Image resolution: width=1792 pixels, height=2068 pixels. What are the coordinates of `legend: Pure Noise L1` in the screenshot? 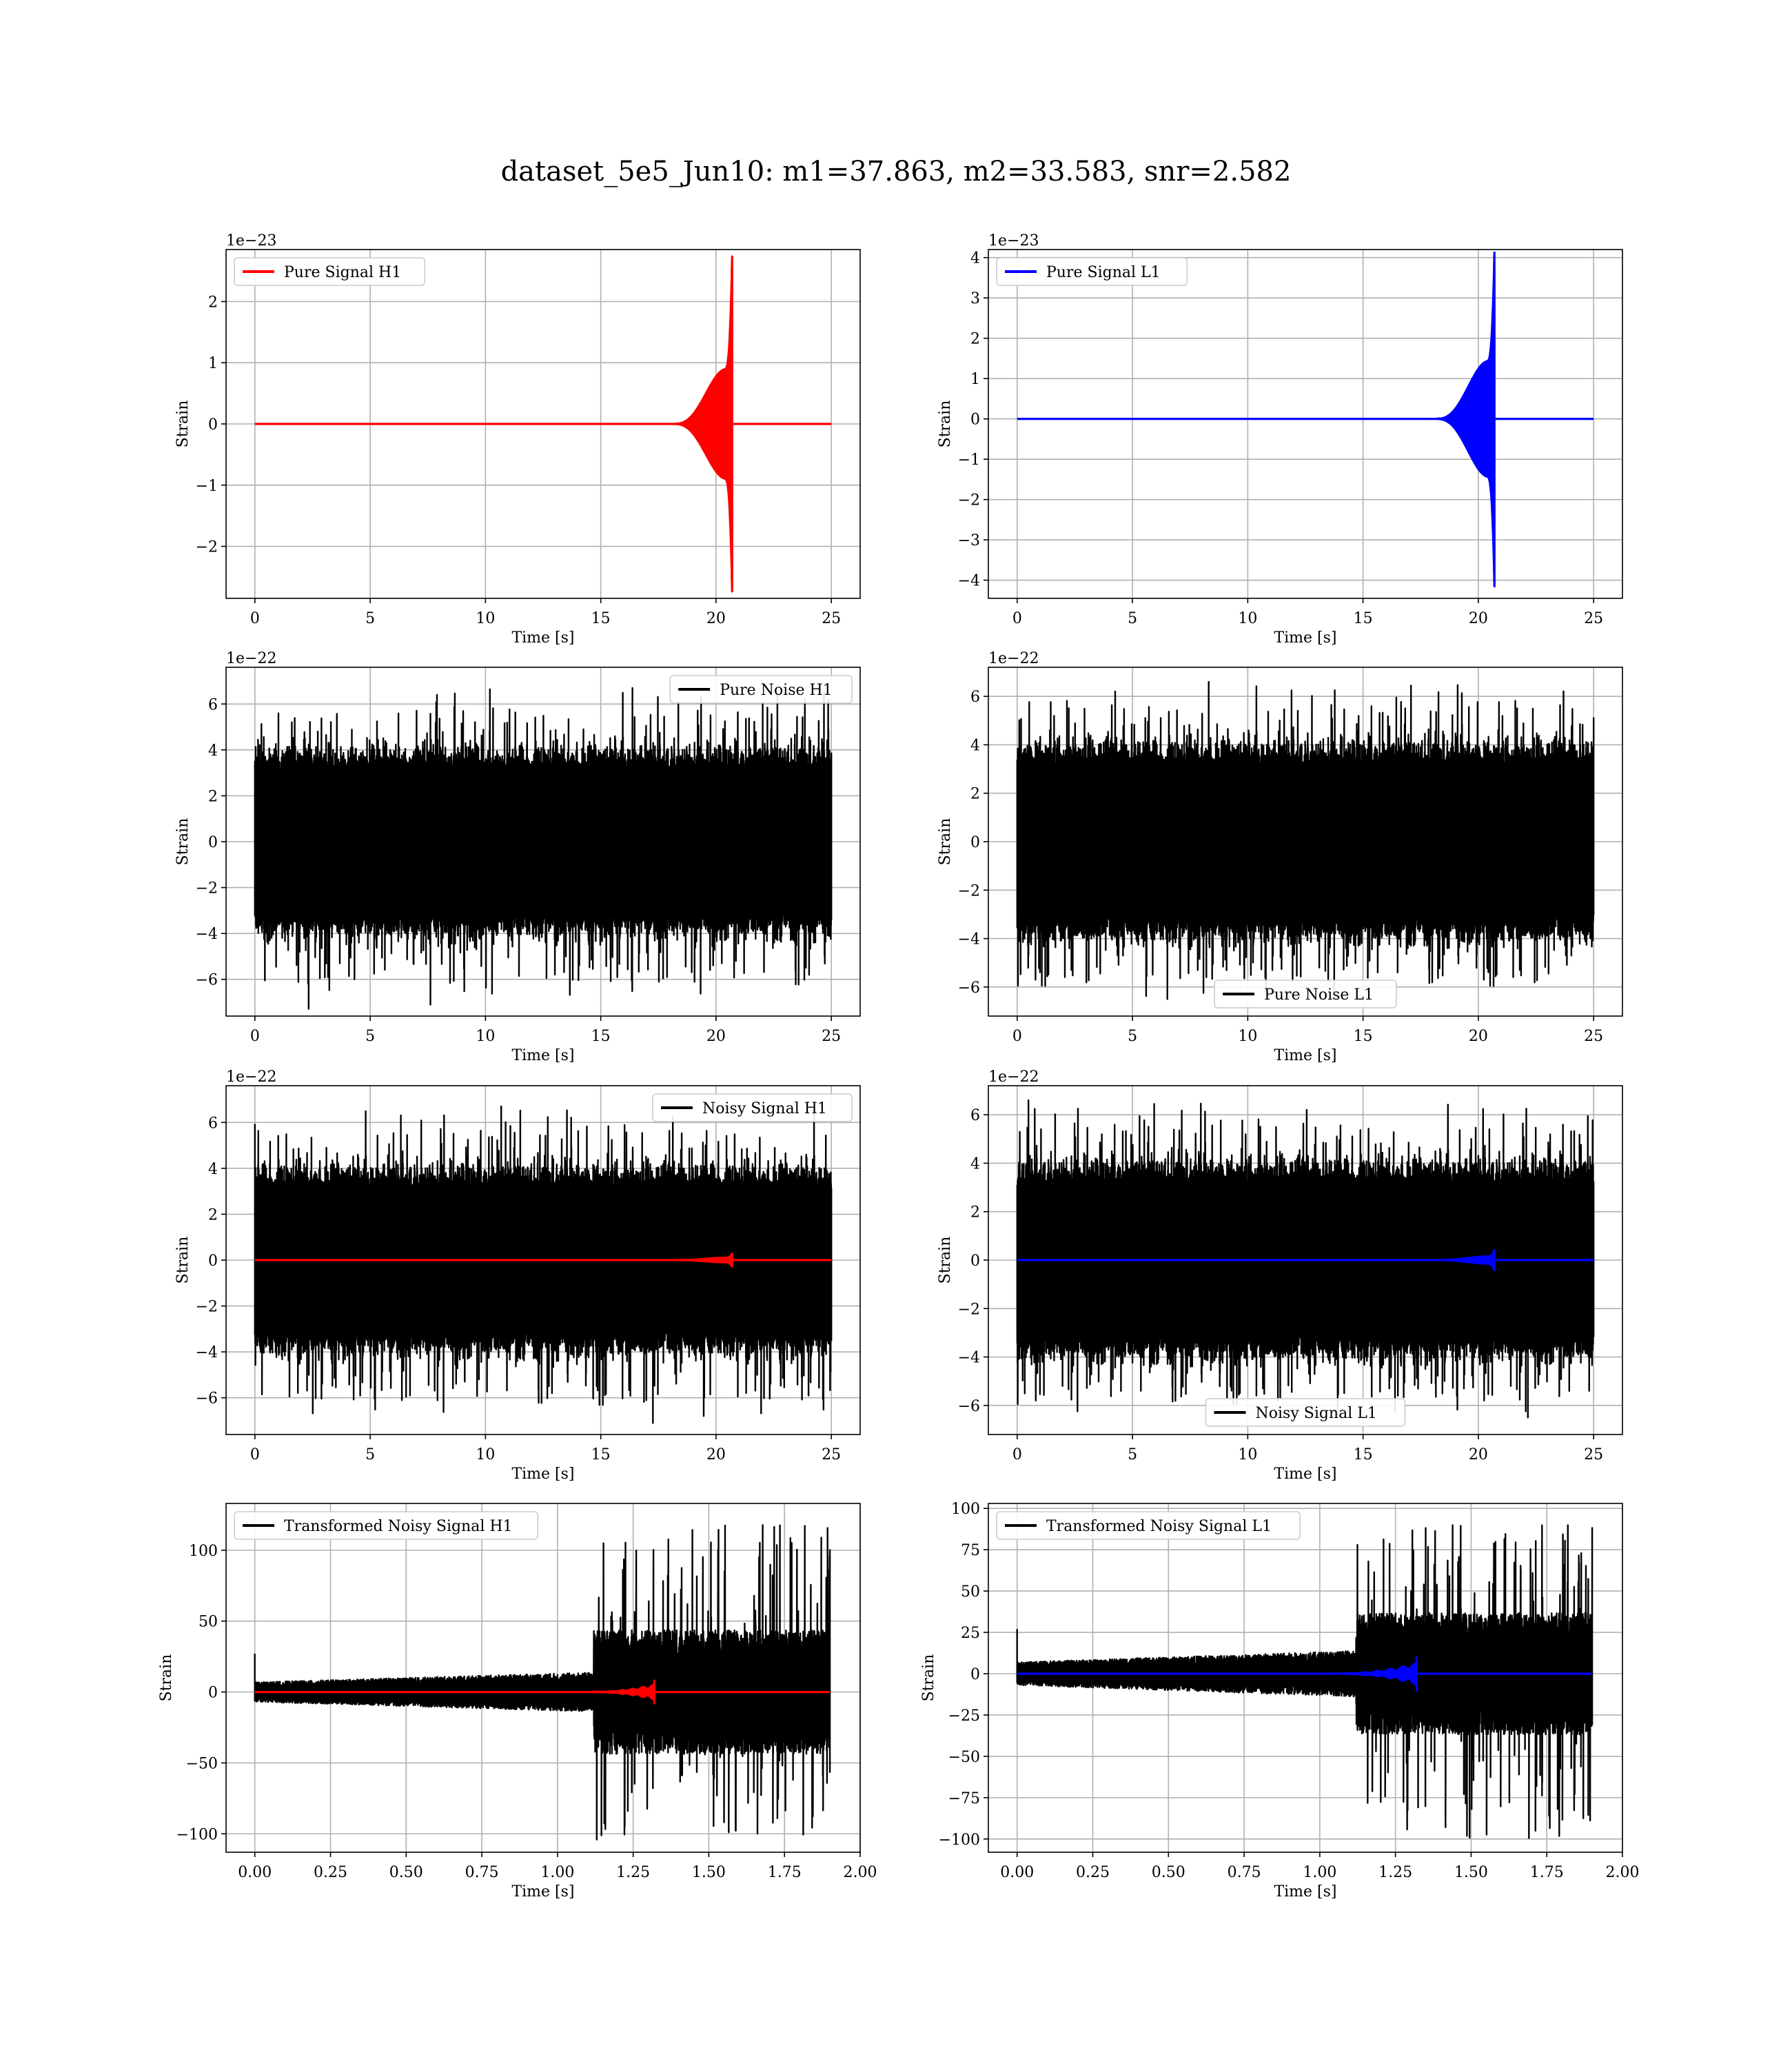 It's located at (1305, 994).